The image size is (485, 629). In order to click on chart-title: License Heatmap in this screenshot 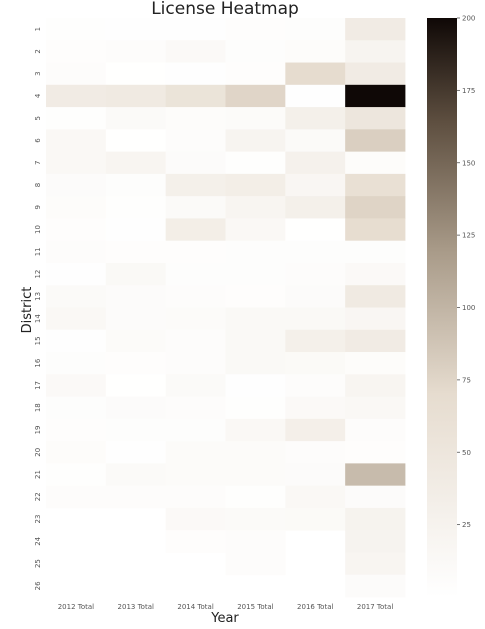, I will do `click(225, 9)`.